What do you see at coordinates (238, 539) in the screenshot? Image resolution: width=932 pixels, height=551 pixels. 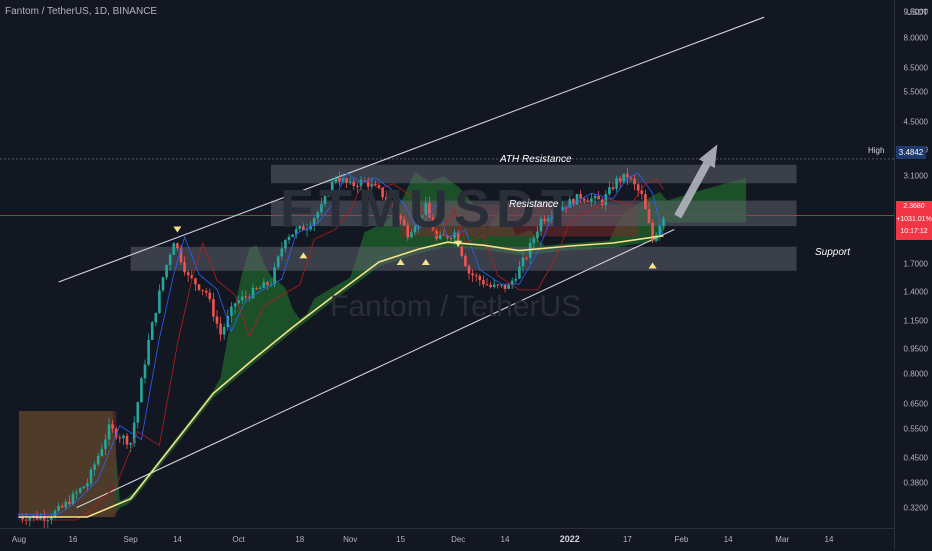 I see `time-tick-label: Oct` at bounding box center [238, 539].